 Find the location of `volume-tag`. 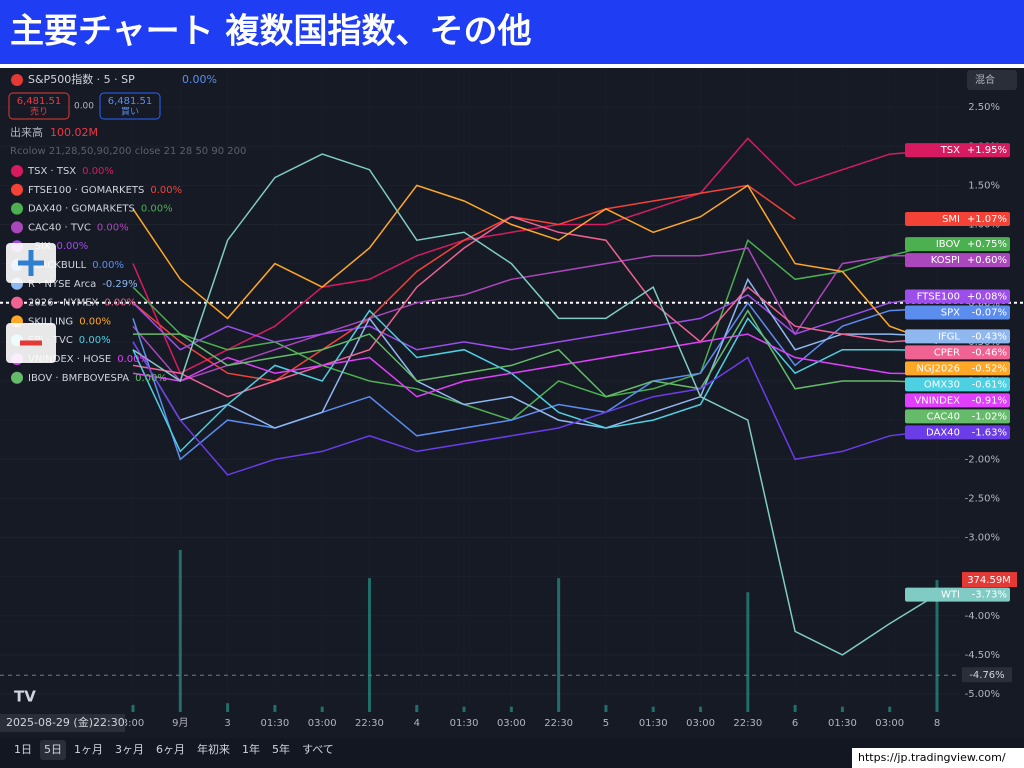

volume-tag is located at coordinates (989, 580).